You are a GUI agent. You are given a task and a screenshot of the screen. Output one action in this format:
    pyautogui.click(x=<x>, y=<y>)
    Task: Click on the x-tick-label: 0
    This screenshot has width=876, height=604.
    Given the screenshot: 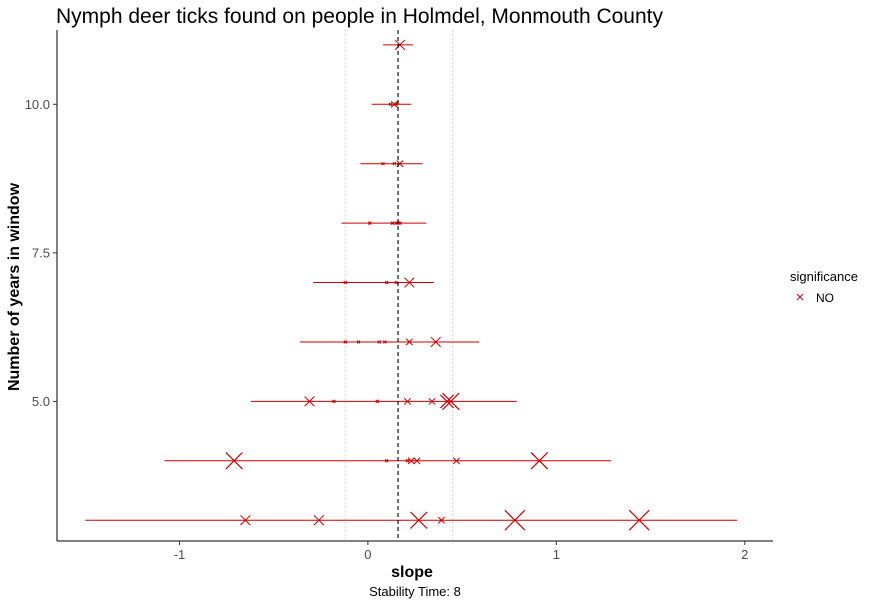 What is the action you would take?
    pyautogui.click(x=367, y=554)
    